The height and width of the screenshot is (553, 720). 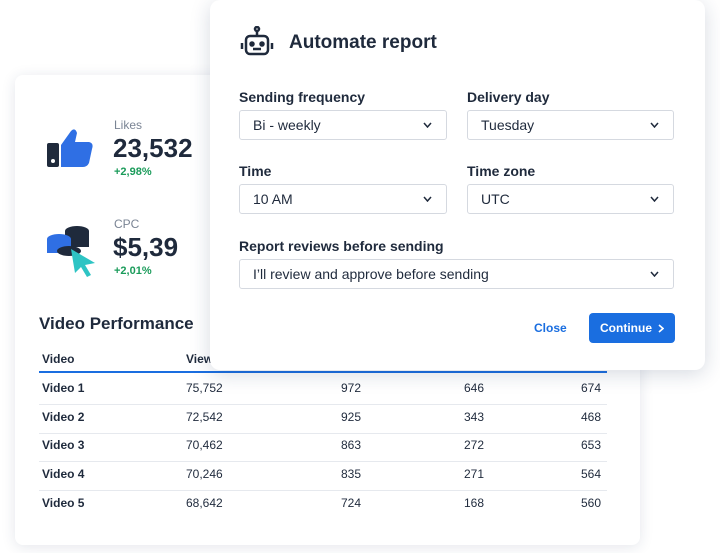 I want to click on select-value: I’ll review and approve before sending, so click(x=371, y=274).